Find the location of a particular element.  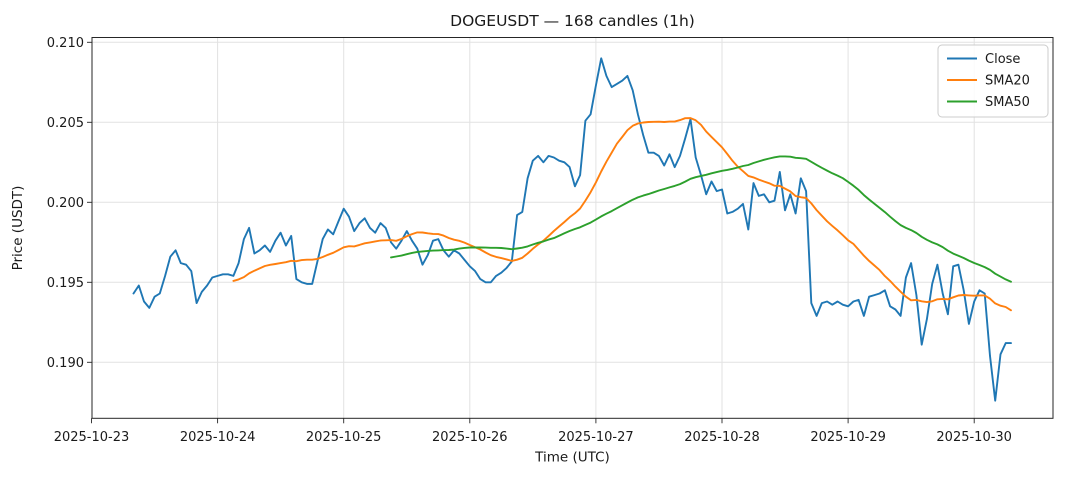

y-tick-label: 0.195 is located at coordinates (65, 283).